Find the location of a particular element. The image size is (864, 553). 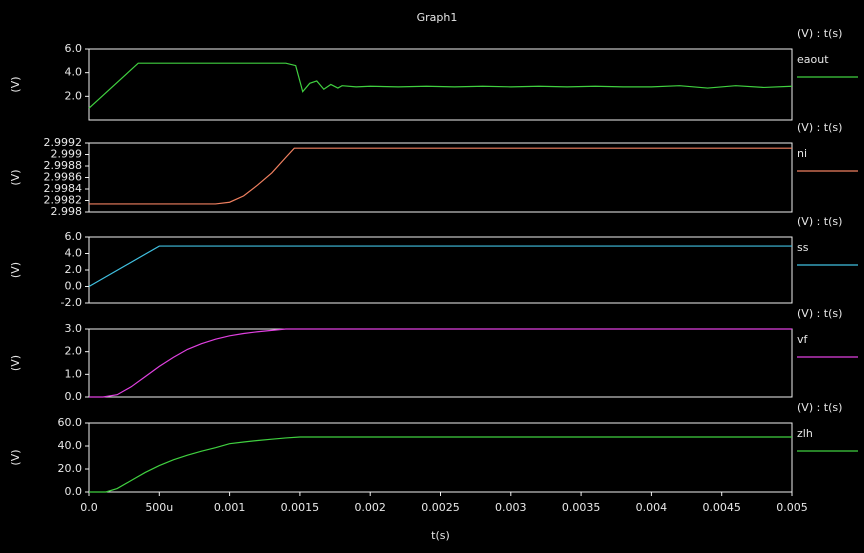

legend-label: vf is located at coordinates (803, 339).